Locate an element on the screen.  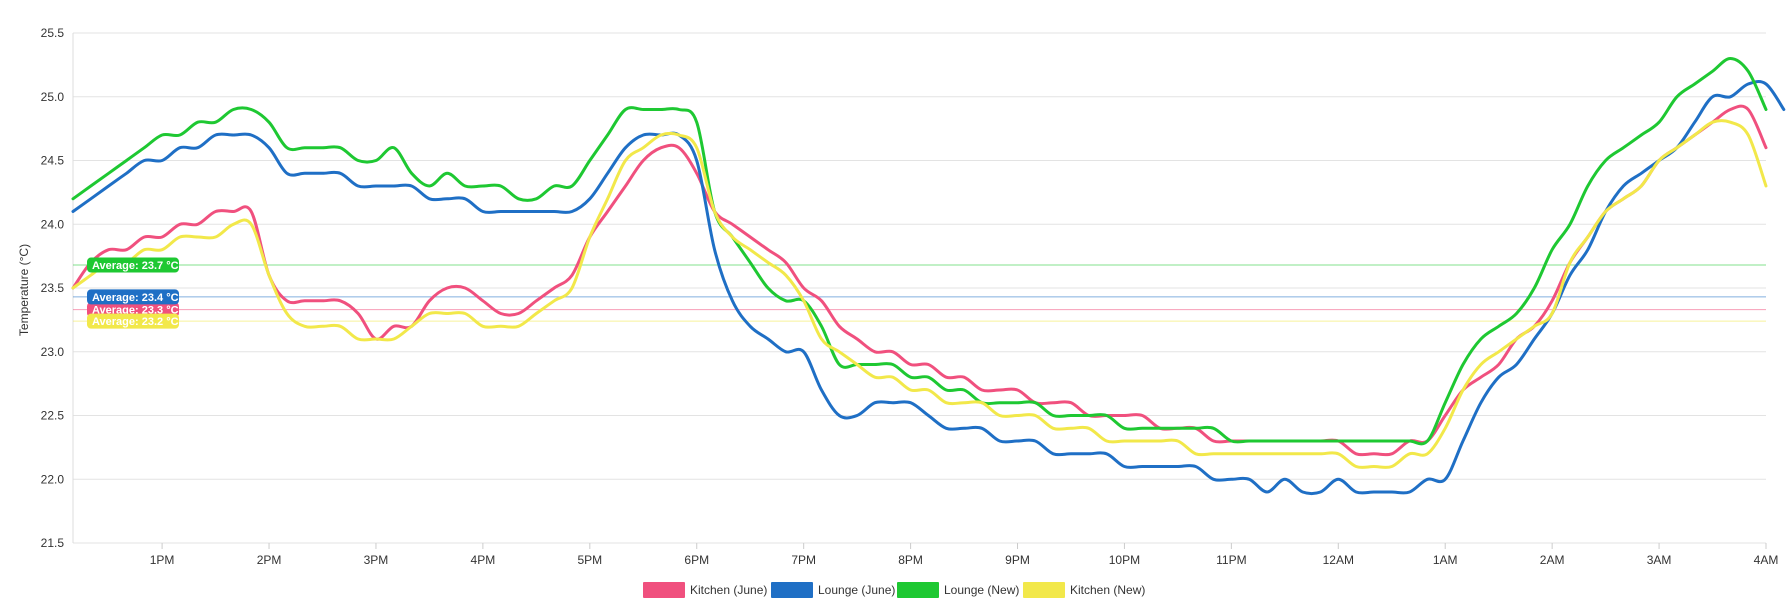
y-tick-label: 22.0 is located at coordinates (53, 479).